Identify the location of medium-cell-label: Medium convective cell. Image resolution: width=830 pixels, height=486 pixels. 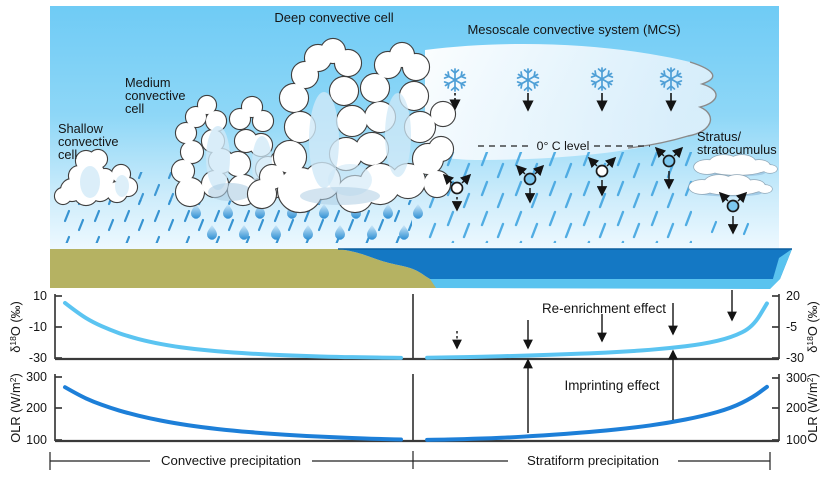
(155, 95).